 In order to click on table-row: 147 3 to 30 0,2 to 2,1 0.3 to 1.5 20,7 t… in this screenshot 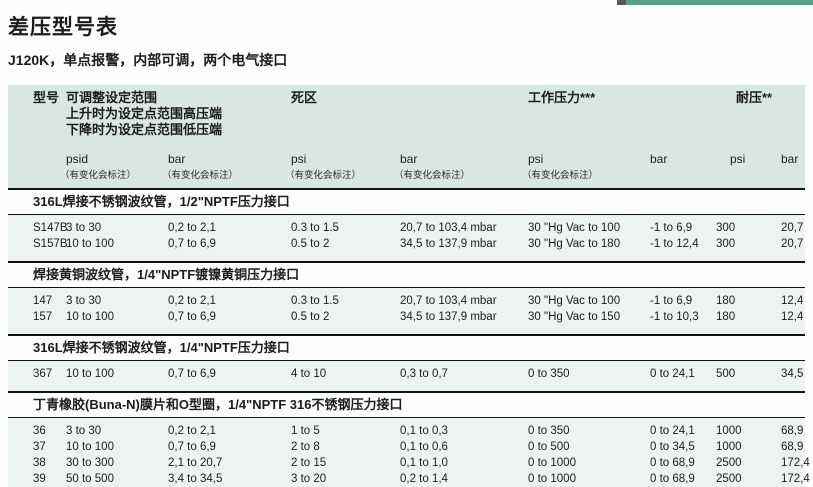, I will do `click(406, 301)`.